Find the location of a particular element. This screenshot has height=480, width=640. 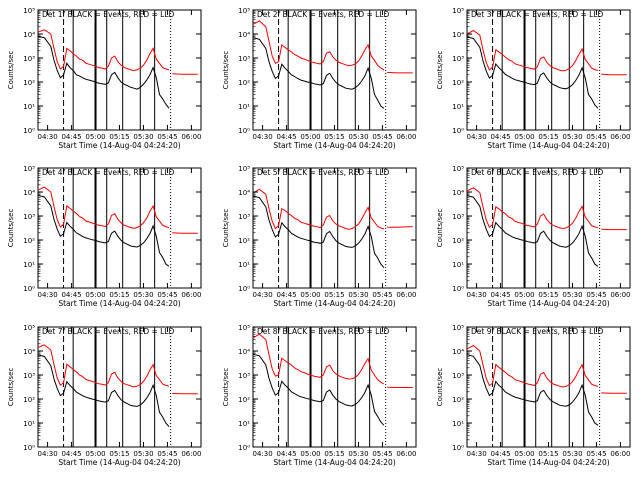

panel-title: Det 8f BLACK = Events, RED = LLD is located at coordinates (323, 331).